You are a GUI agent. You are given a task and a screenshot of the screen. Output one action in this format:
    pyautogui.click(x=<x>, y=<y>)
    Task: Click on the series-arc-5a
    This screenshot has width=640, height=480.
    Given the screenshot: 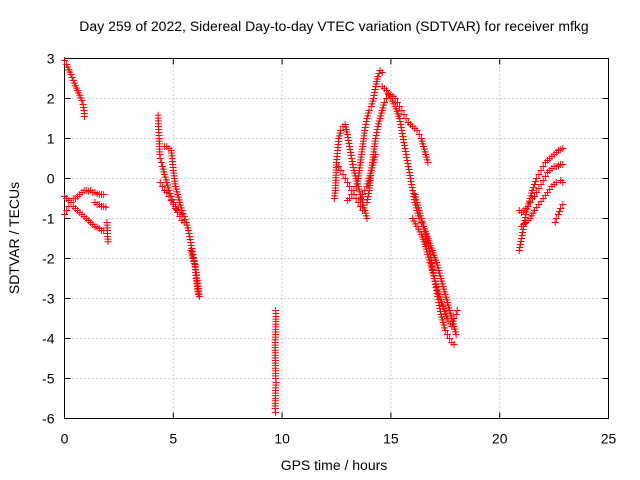 What is the action you would take?
    pyautogui.click(x=541, y=199)
    